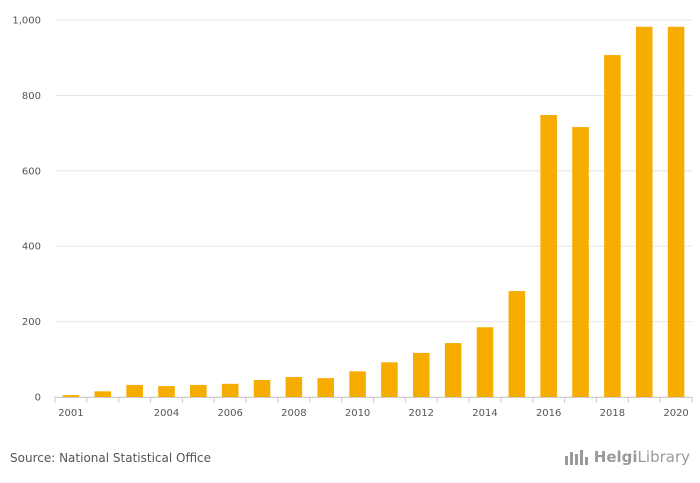 This screenshot has width=700, height=483. What do you see at coordinates (484, 413) in the screenshot?
I see `x-tick-label: 2014` at bounding box center [484, 413].